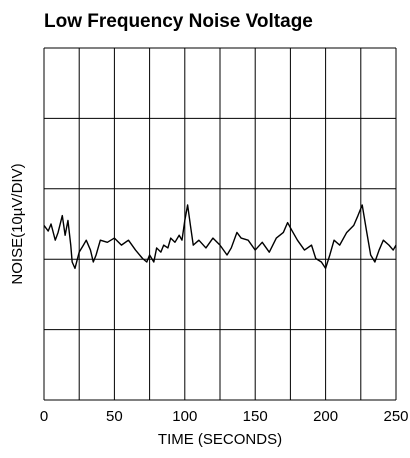 The image size is (410, 458). Describe the element at coordinates (17, 223) in the screenshot. I see `y-axis-label: NOISE(10µV/DIV)` at that location.